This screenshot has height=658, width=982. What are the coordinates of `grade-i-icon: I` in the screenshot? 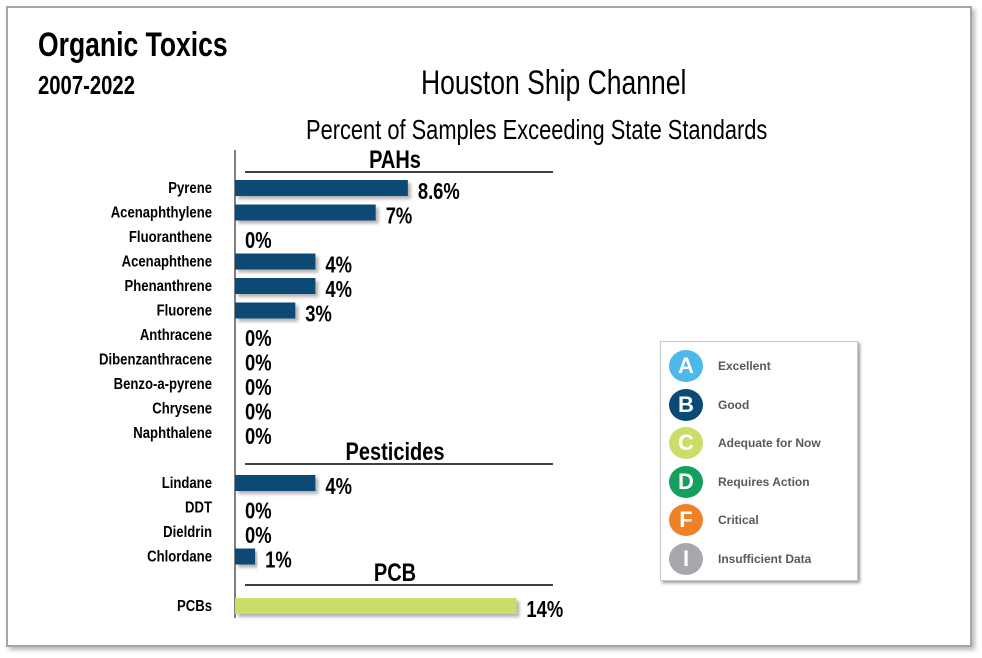 It's located at (686, 558).